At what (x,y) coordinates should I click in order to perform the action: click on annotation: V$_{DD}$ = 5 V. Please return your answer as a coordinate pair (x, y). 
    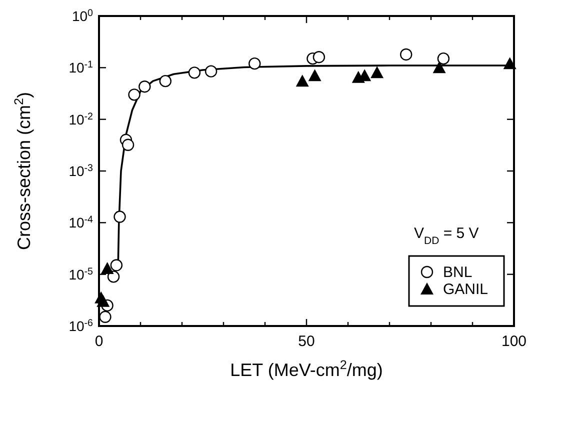
    Looking at the image, I should click on (446, 236).